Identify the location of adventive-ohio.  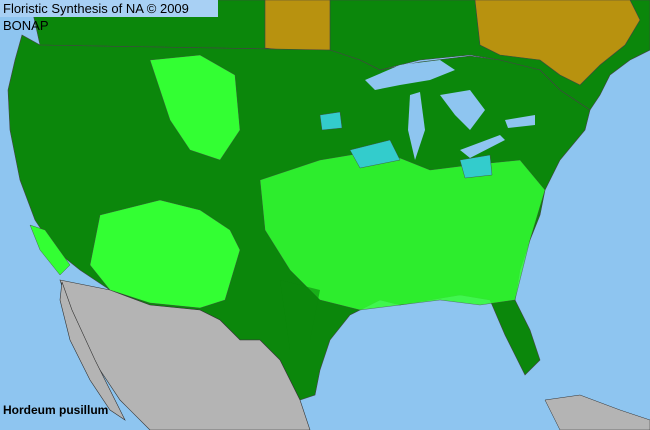
(476, 166).